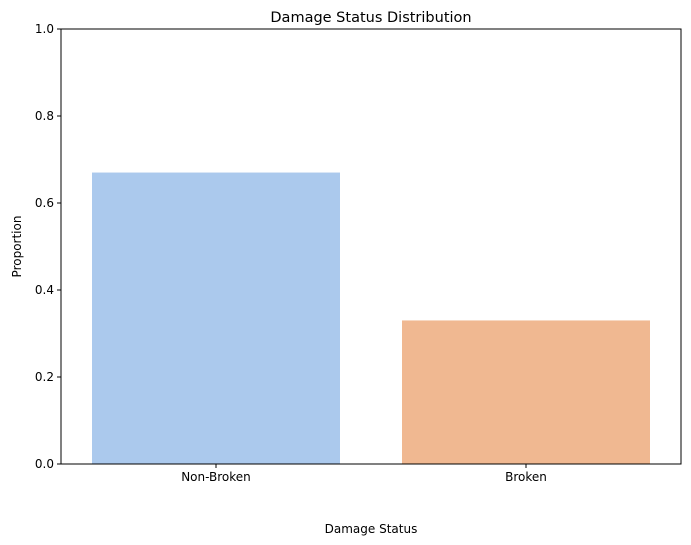 The height and width of the screenshot is (545, 691). Describe the element at coordinates (44, 377) in the screenshot. I see `y-tick-label: 0.2` at that location.